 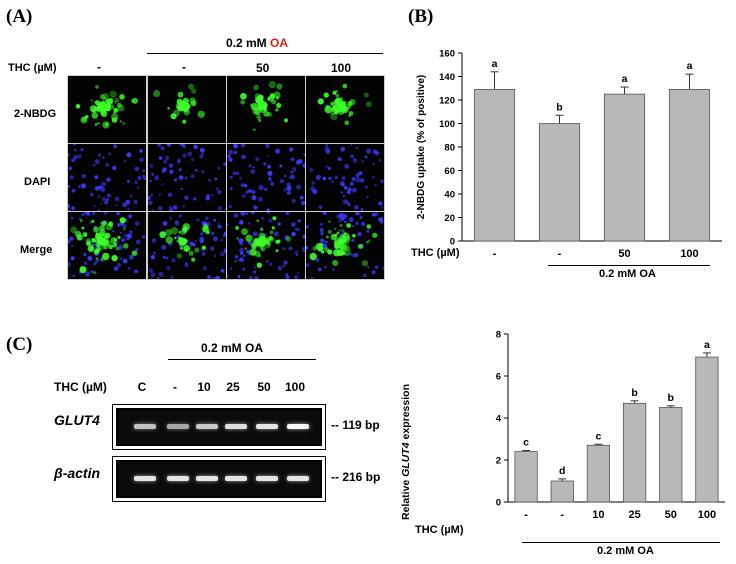 What do you see at coordinates (439, 530) in the screenshot?
I see `panel-d-thc-label: THC (µM)` at bounding box center [439, 530].